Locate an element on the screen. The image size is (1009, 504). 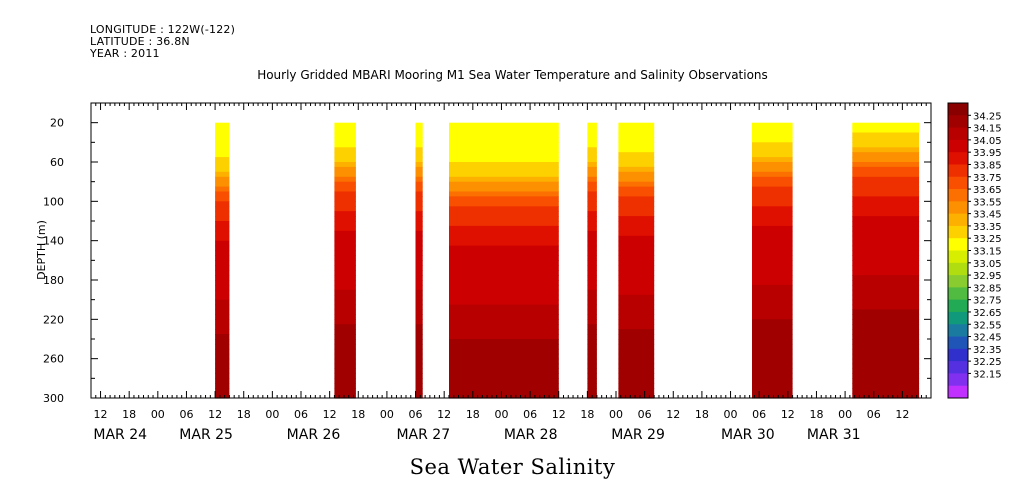
colorbar-label: 34.15 is located at coordinates (987, 129).